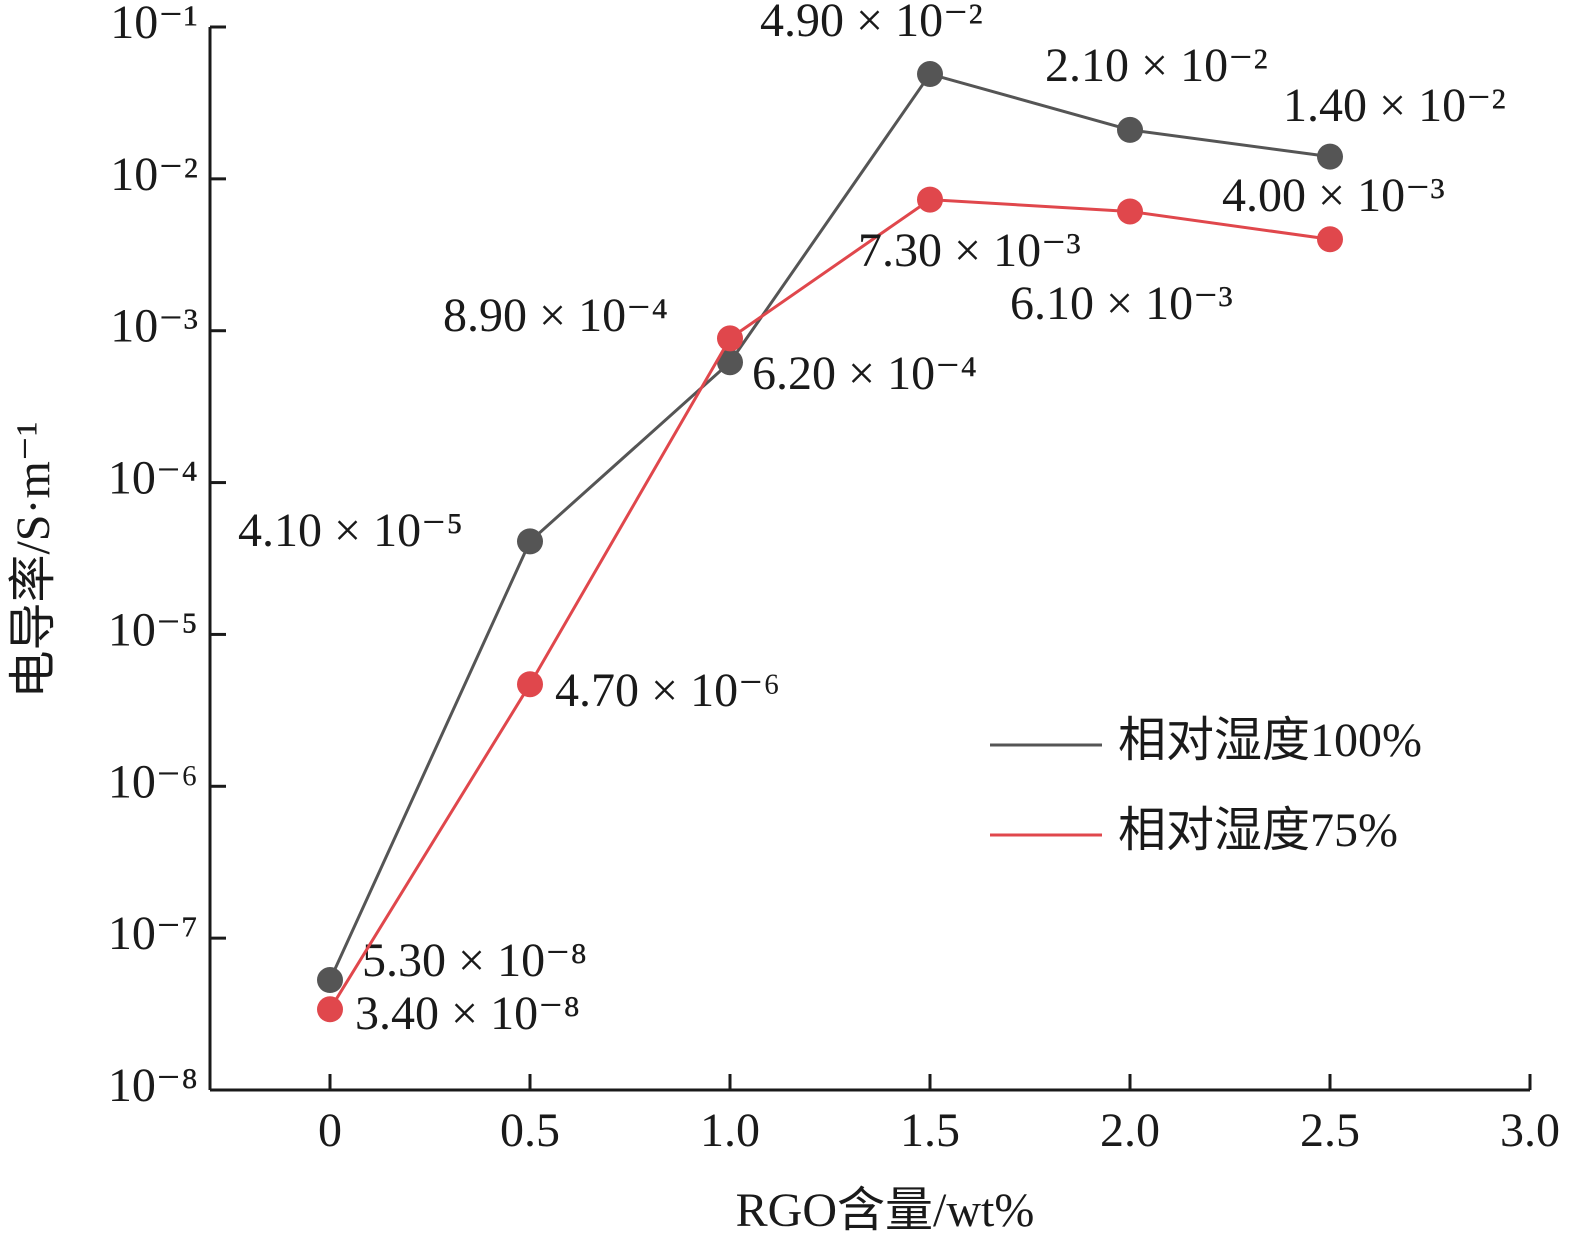  What do you see at coordinates (1333, 195) in the screenshot?
I see `data-label: 4.00 × 10⁻³` at bounding box center [1333, 195].